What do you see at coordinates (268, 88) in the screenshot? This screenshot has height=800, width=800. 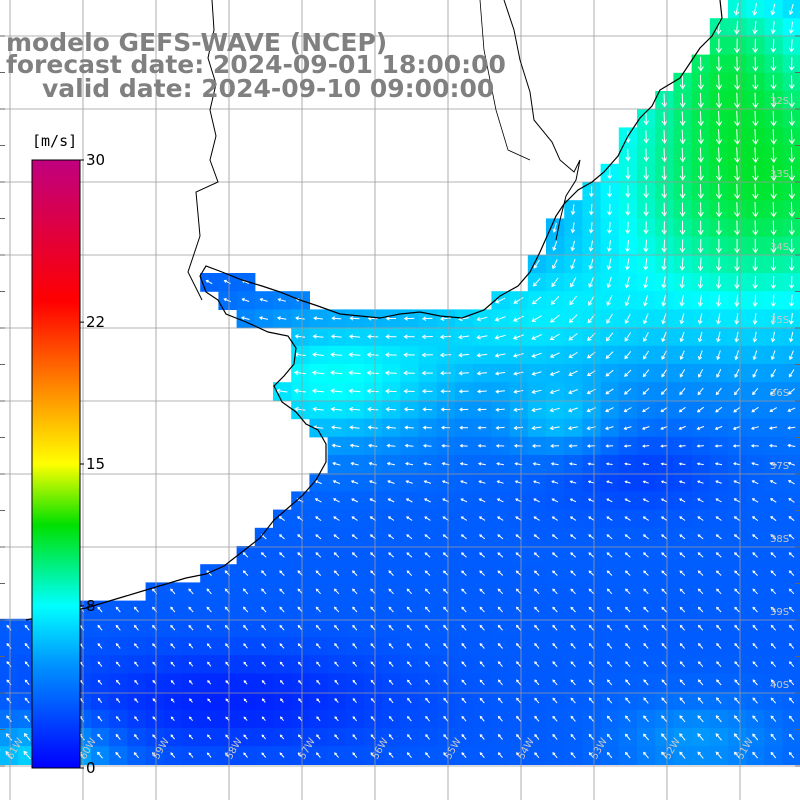 I see `valid-date: valid date: 2024-09-10 09:00:00` at bounding box center [268, 88].